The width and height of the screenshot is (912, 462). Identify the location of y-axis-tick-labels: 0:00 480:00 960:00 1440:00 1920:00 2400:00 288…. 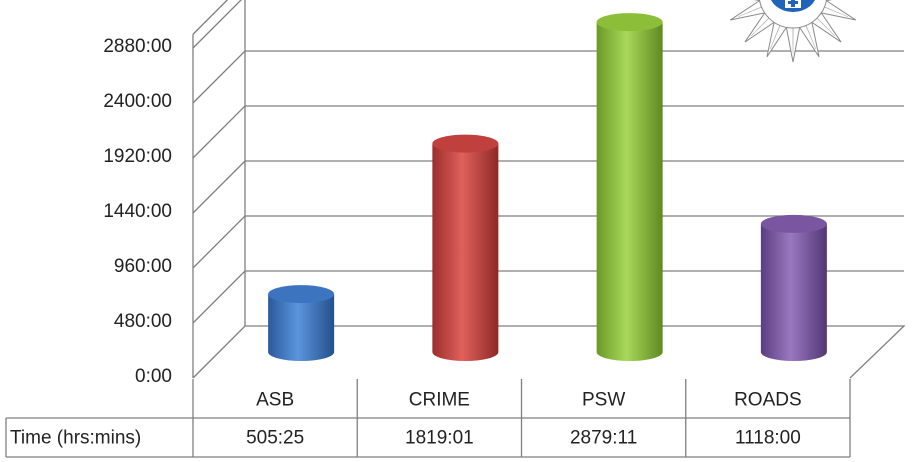
(137, 211).